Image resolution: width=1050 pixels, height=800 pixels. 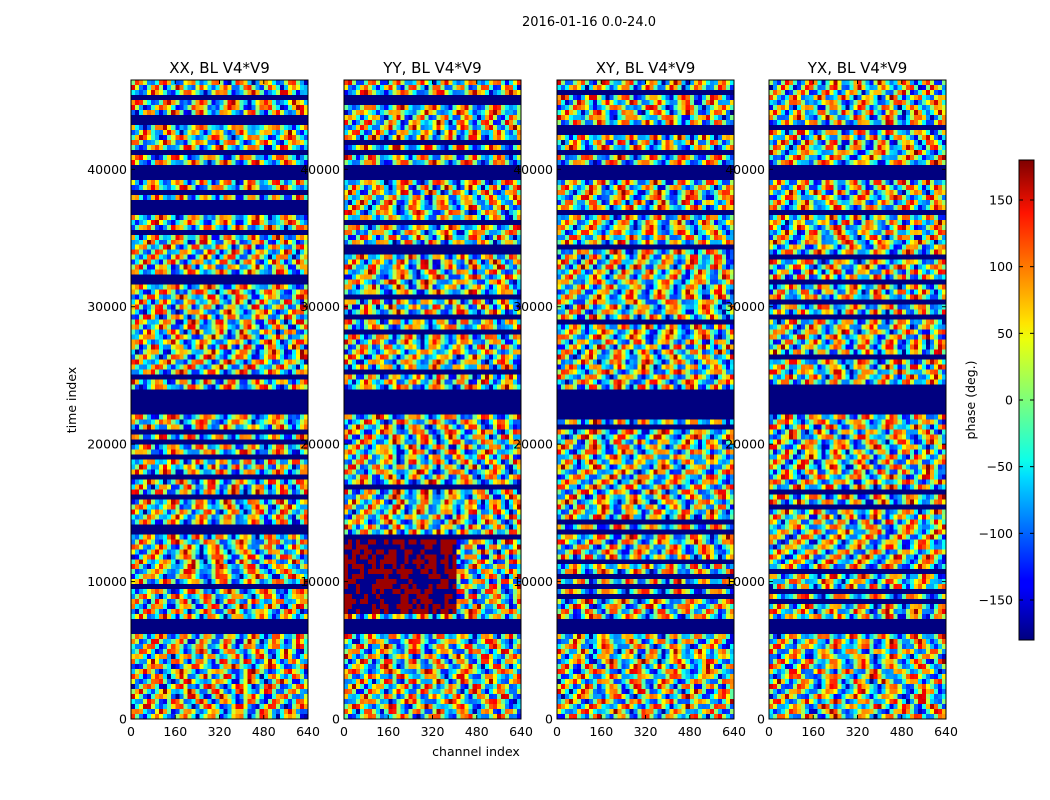 I want to click on colorbar-tick-label: 150, so click(x=1001, y=200).